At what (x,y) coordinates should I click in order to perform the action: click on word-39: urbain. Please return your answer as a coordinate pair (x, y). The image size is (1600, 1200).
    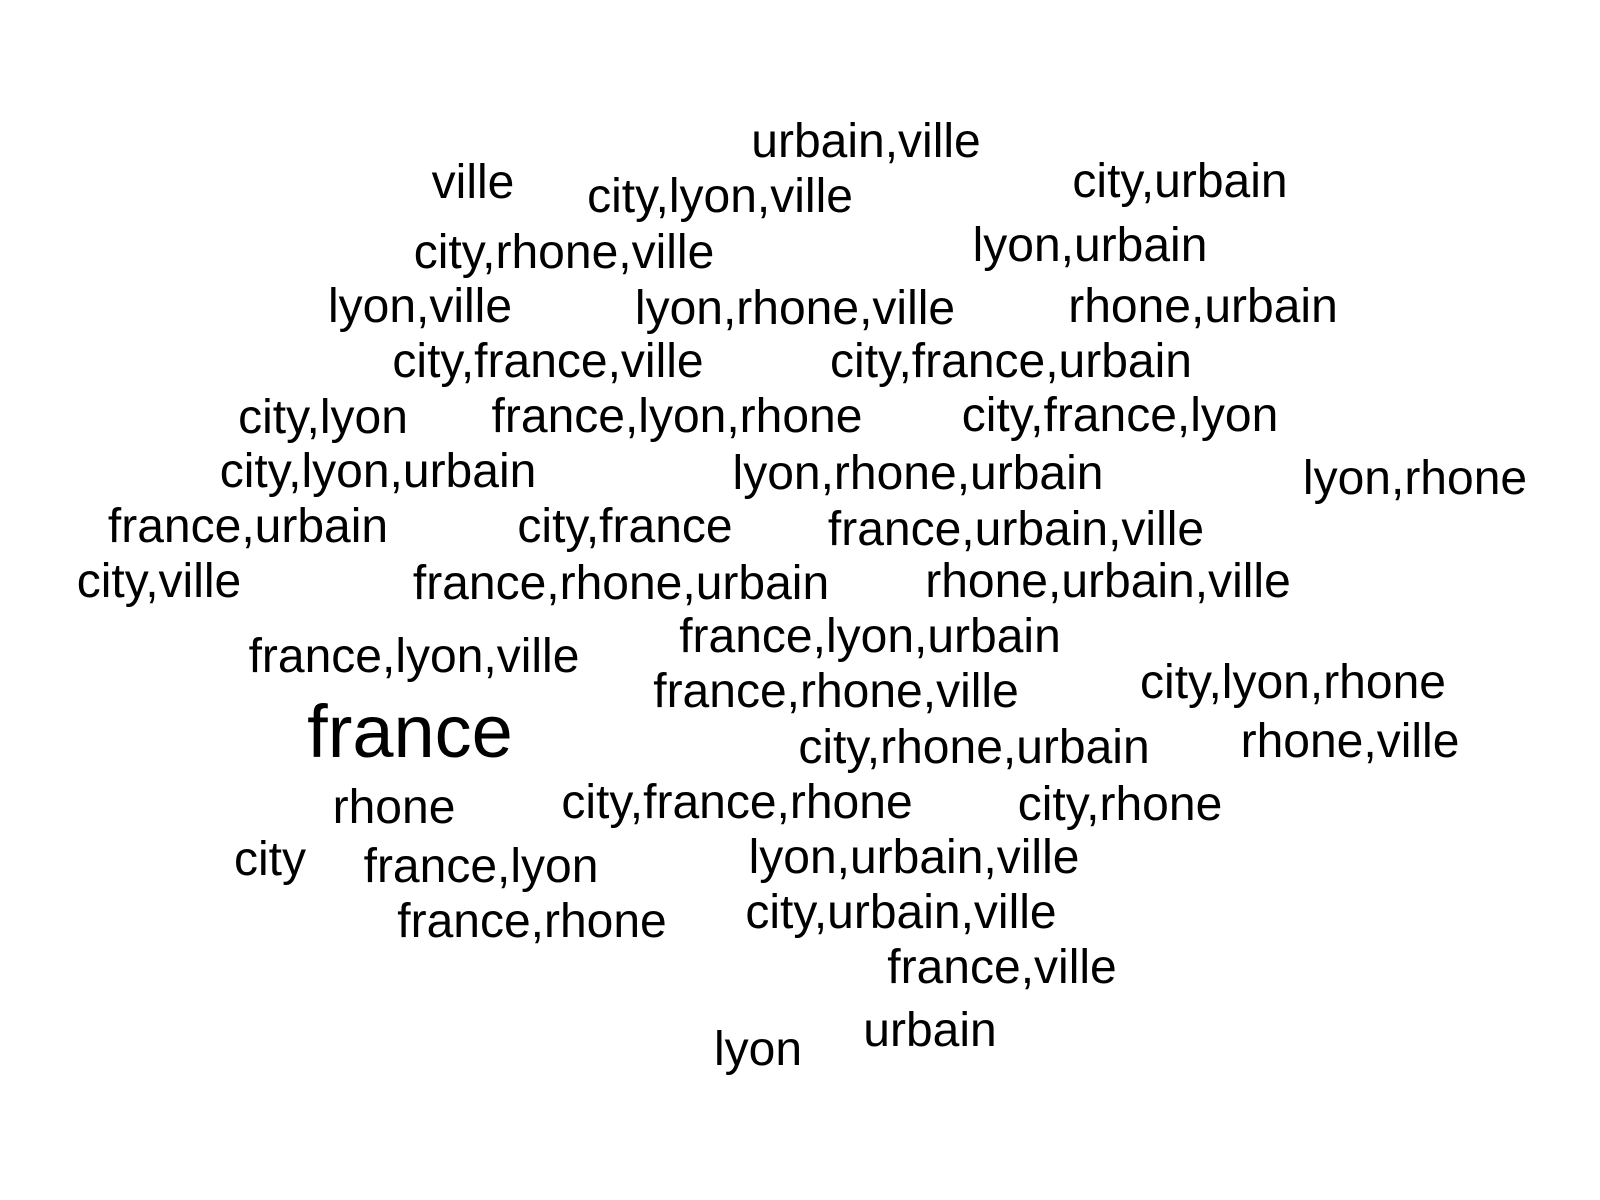
    Looking at the image, I should click on (930, 1030).